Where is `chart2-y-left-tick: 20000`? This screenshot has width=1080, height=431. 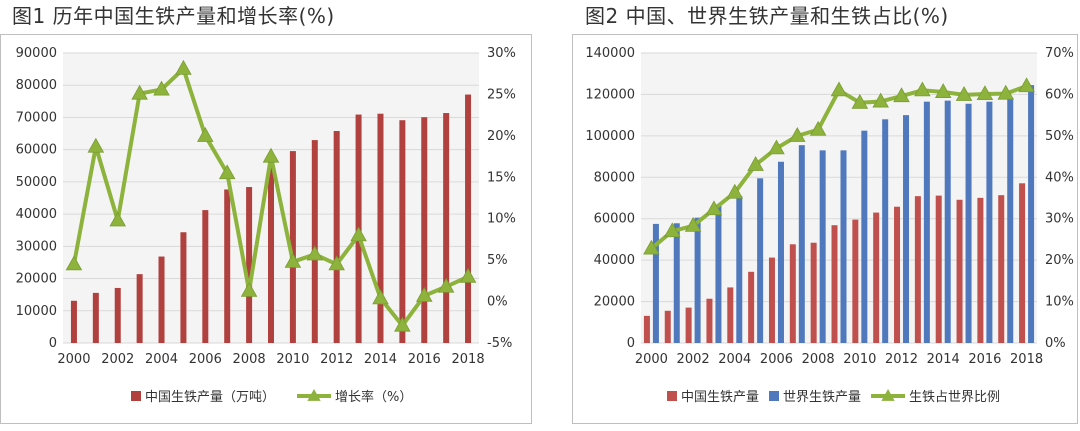
chart2-y-left-tick: 20000 is located at coordinates (614, 302).